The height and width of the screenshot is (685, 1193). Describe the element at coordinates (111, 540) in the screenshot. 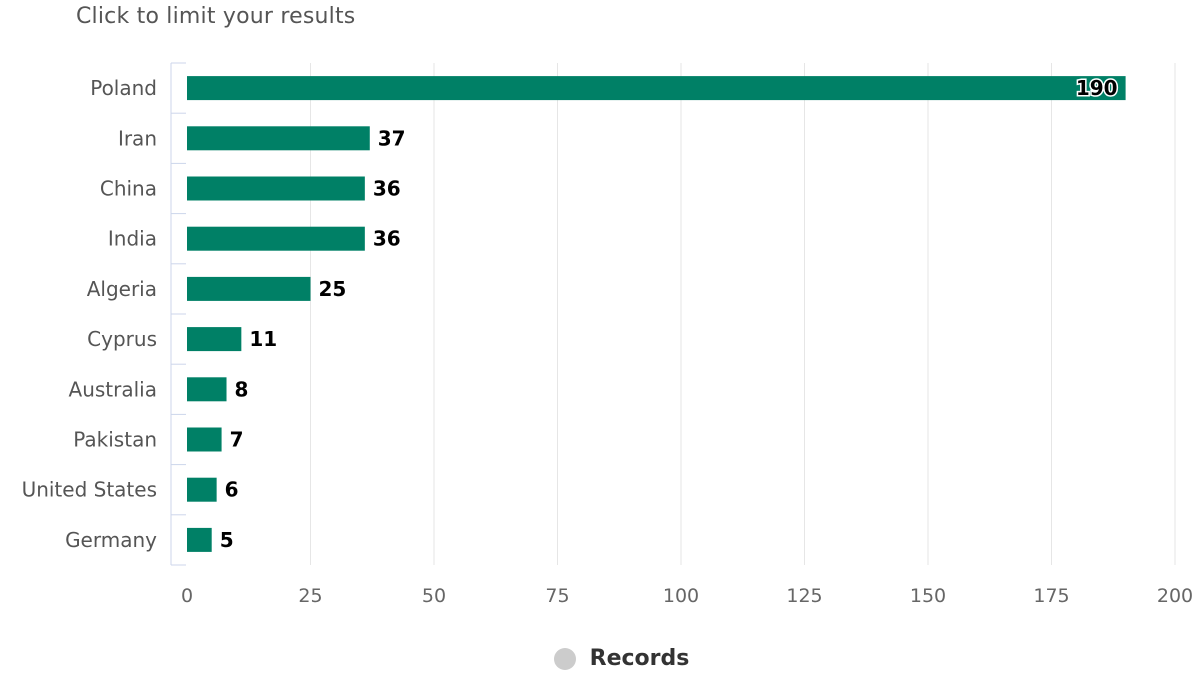

I see `category-label: Germany` at that location.